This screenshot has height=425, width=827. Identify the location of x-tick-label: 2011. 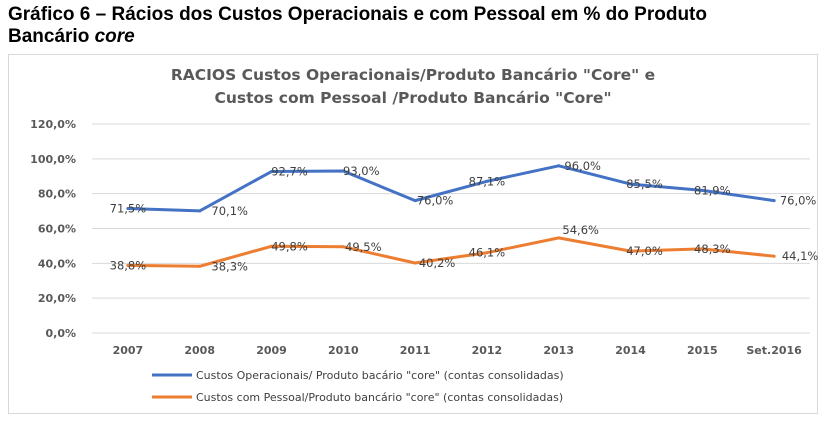
(415, 350).